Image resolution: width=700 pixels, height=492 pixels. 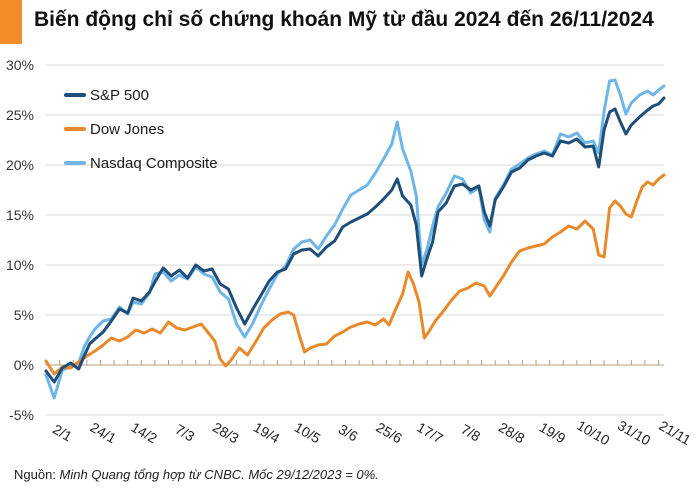 What do you see at coordinates (593, 432) in the screenshot?
I see `x-tick-label: 10/10` at bounding box center [593, 432].